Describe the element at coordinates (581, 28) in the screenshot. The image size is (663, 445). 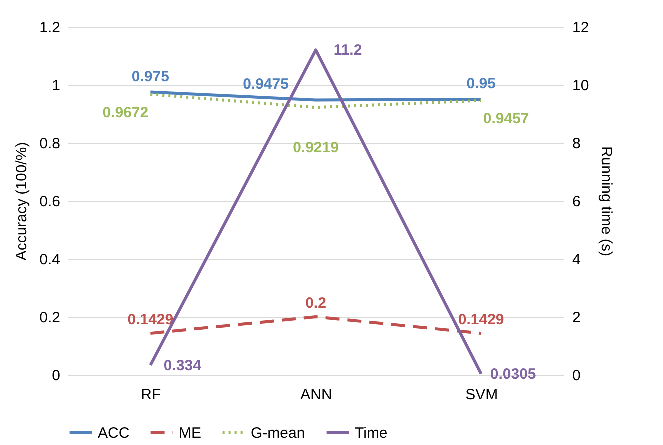
I see `y2-tick-label: 12` at that location.